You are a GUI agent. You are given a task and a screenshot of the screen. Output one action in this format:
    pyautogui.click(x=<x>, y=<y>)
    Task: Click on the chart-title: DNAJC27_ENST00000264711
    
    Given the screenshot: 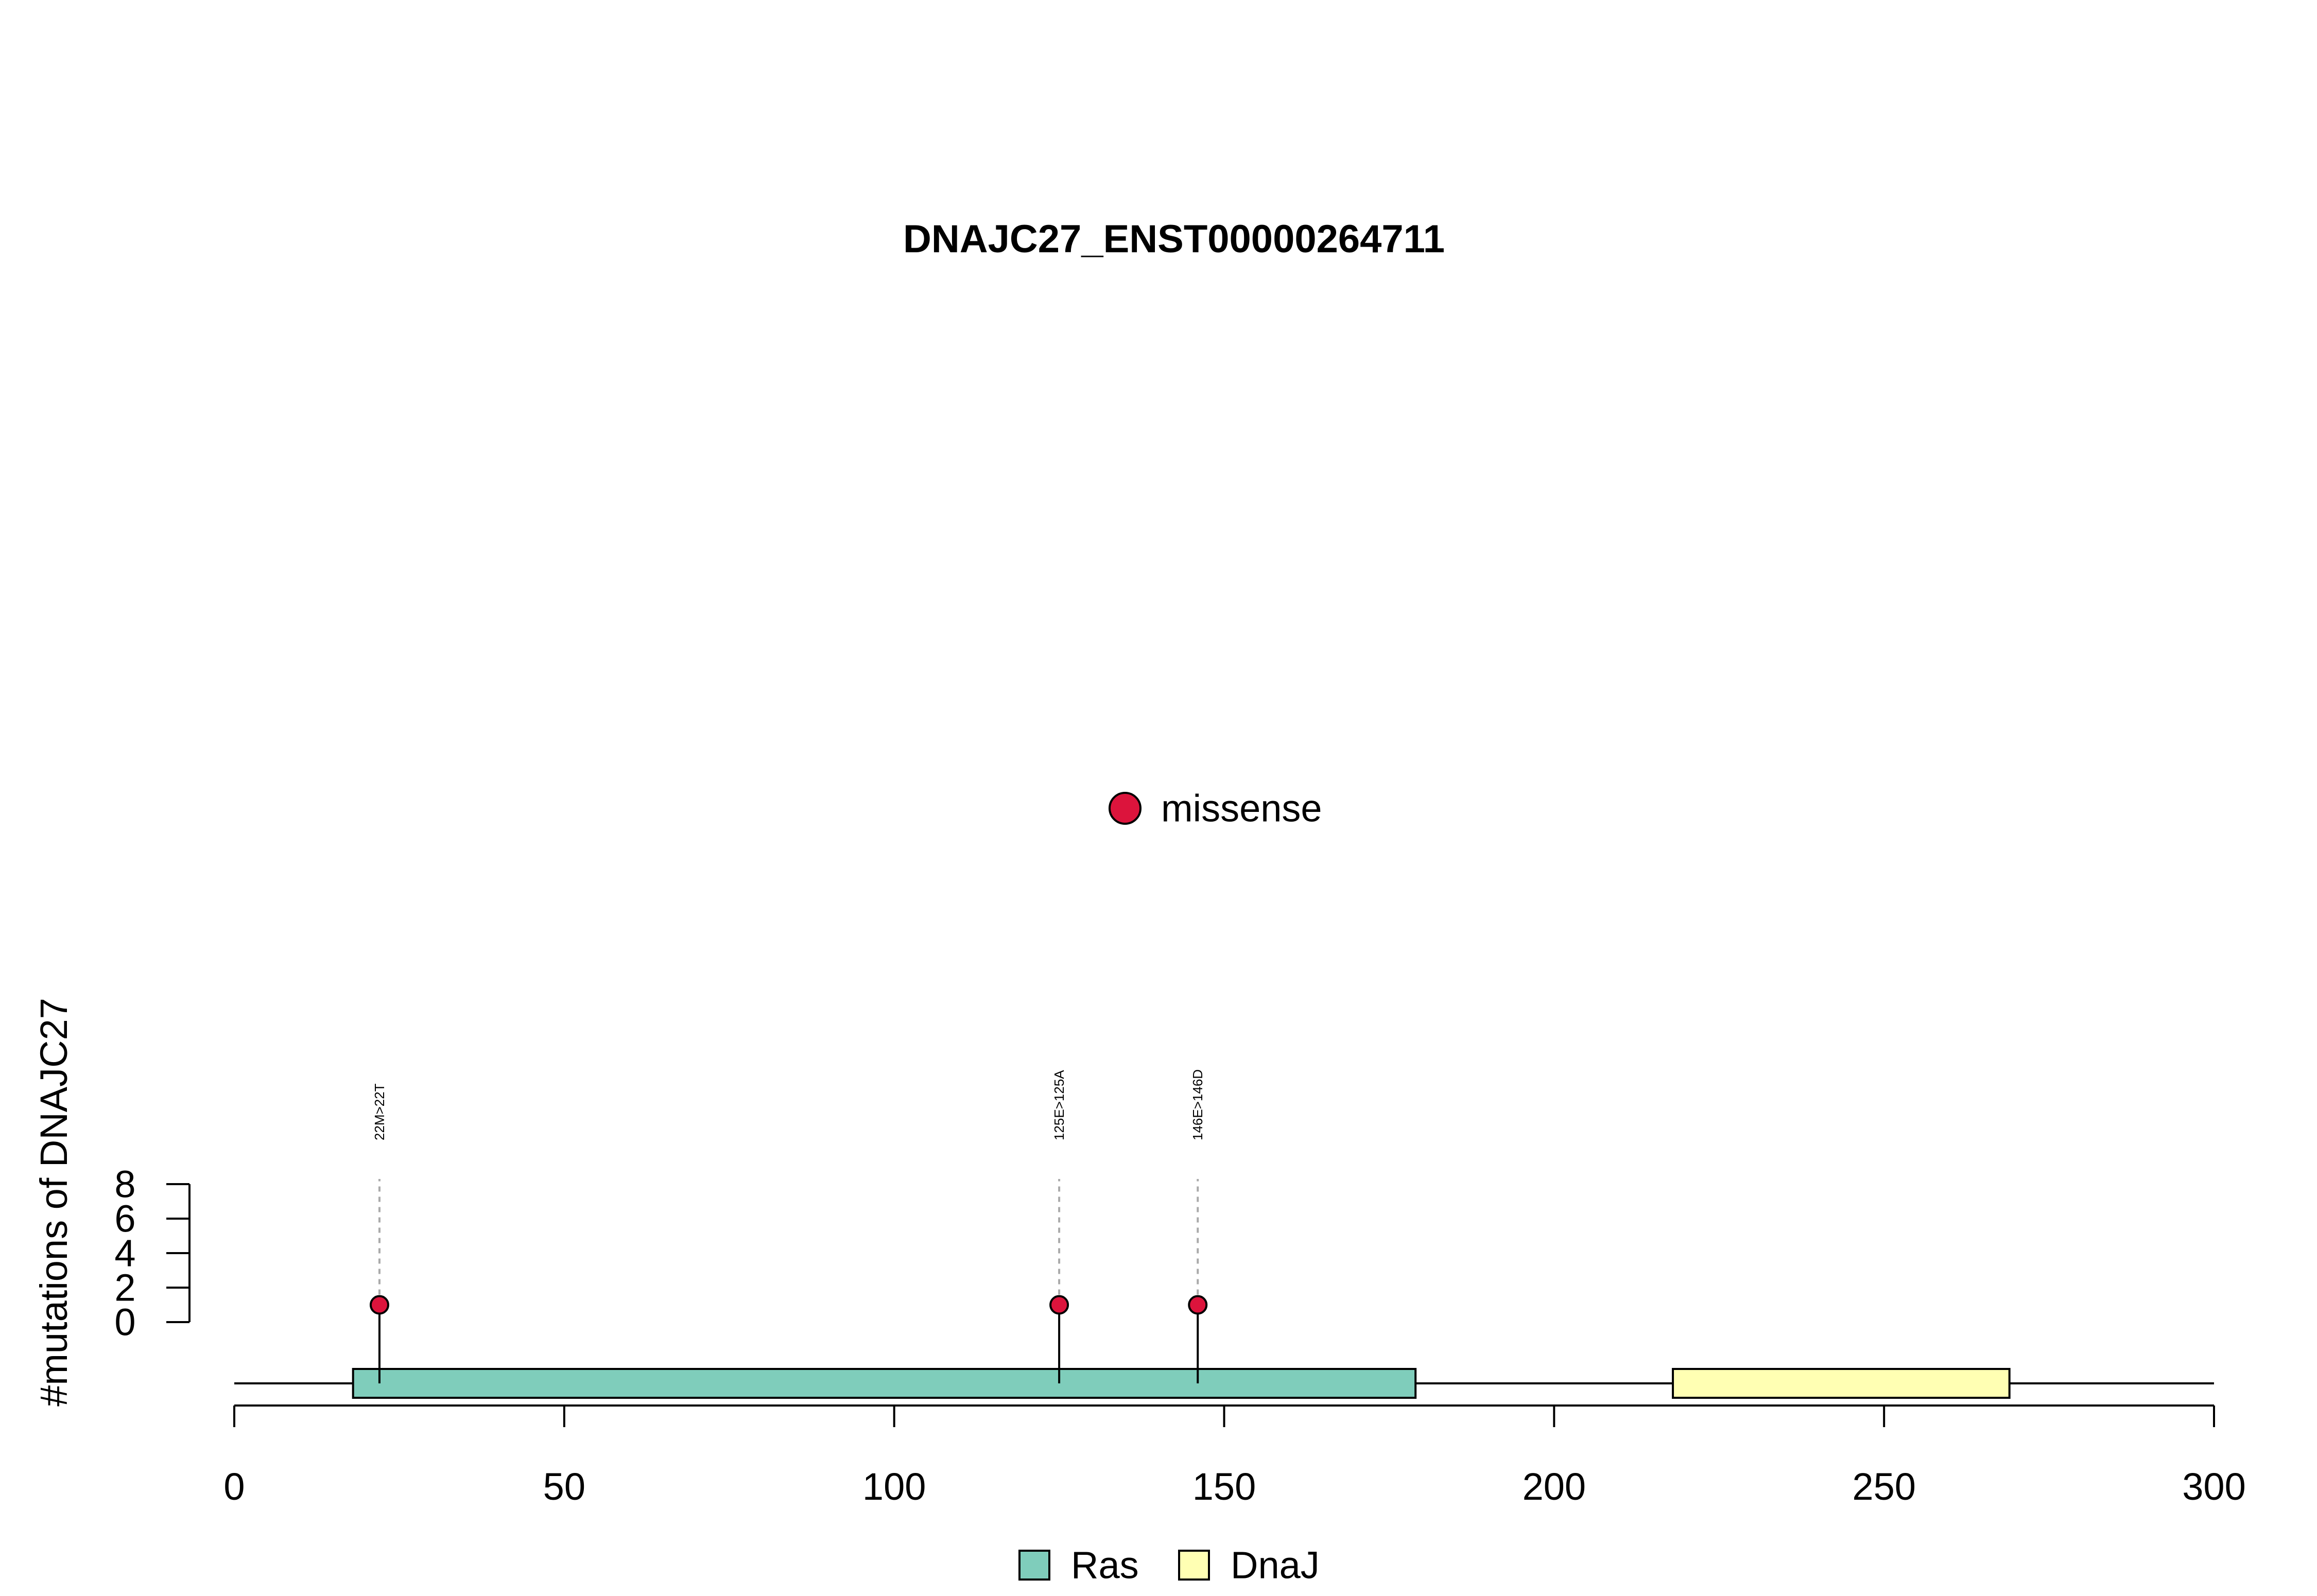 What is the action you would take?
    pyautogui.click(x=1174, y=239)
    